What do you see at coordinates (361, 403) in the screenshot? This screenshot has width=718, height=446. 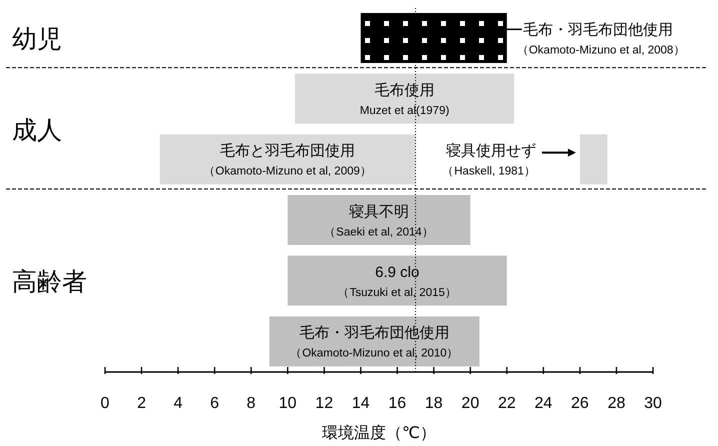 I see `x-tick-label: 14` at bounding box center [361, 403].